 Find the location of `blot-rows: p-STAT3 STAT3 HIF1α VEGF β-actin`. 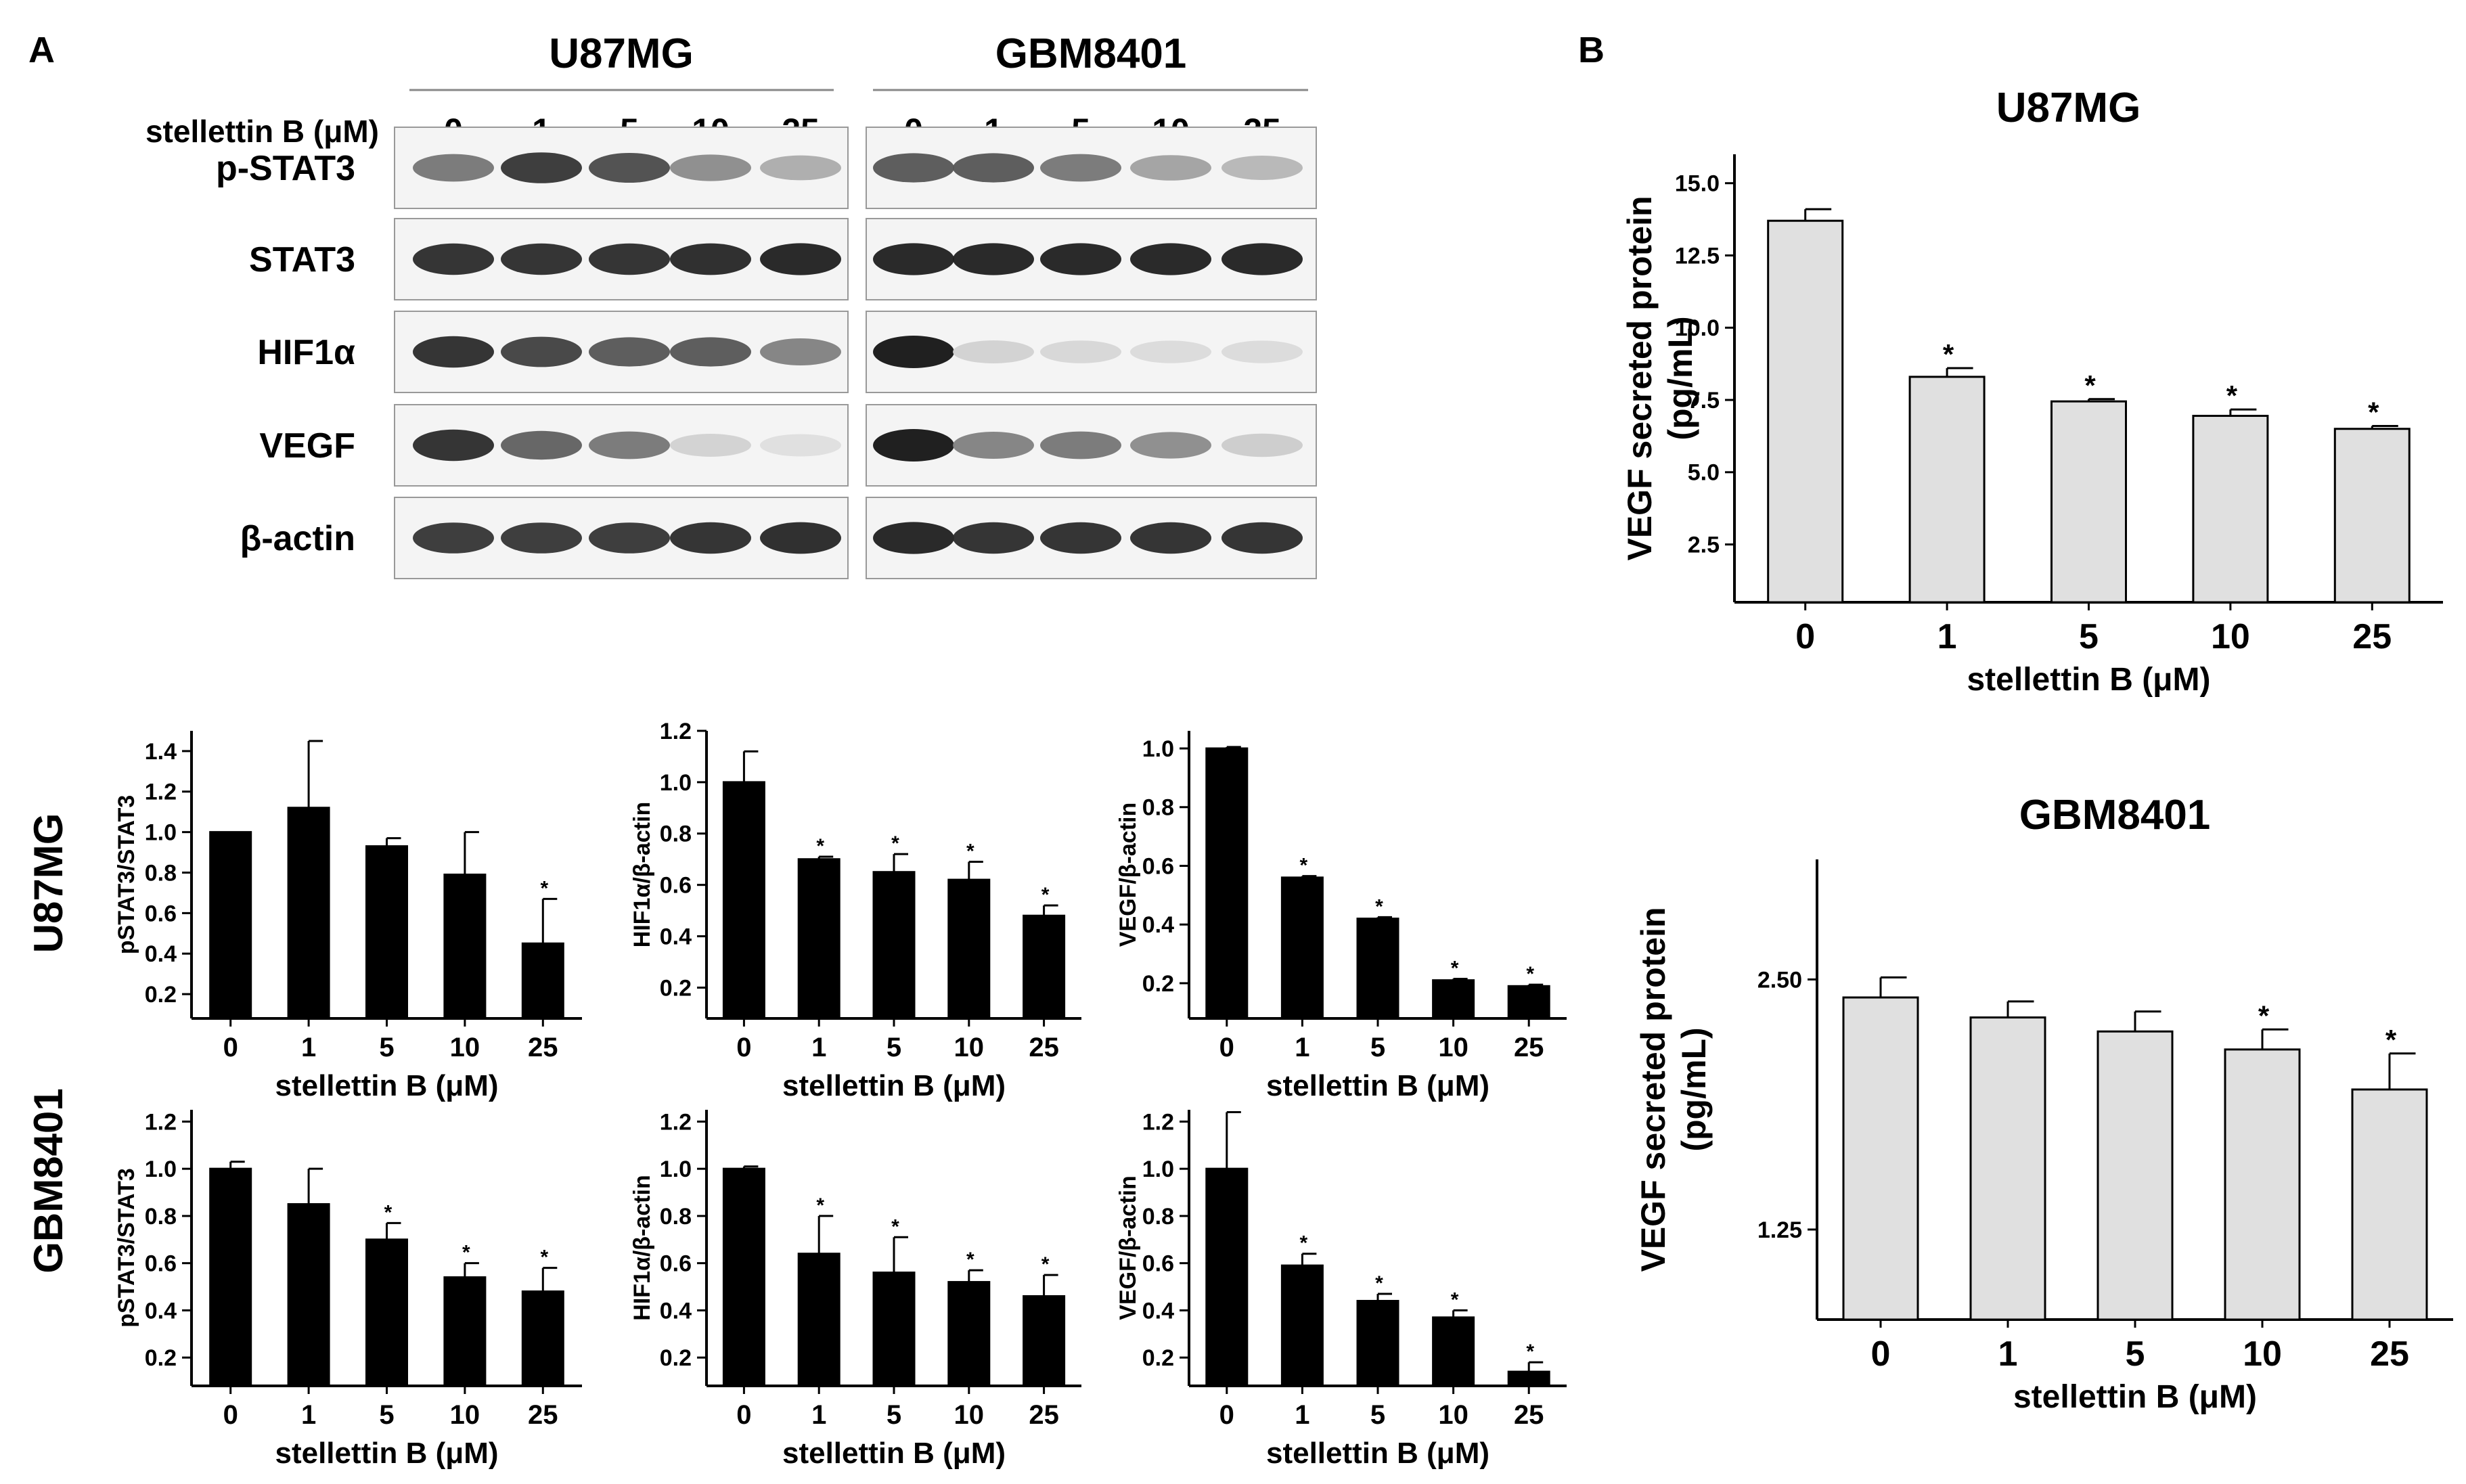

blot-rows: p-STAT3 STAT3 HIF1α VEGF β-actin is located at coordinates (766, 353).